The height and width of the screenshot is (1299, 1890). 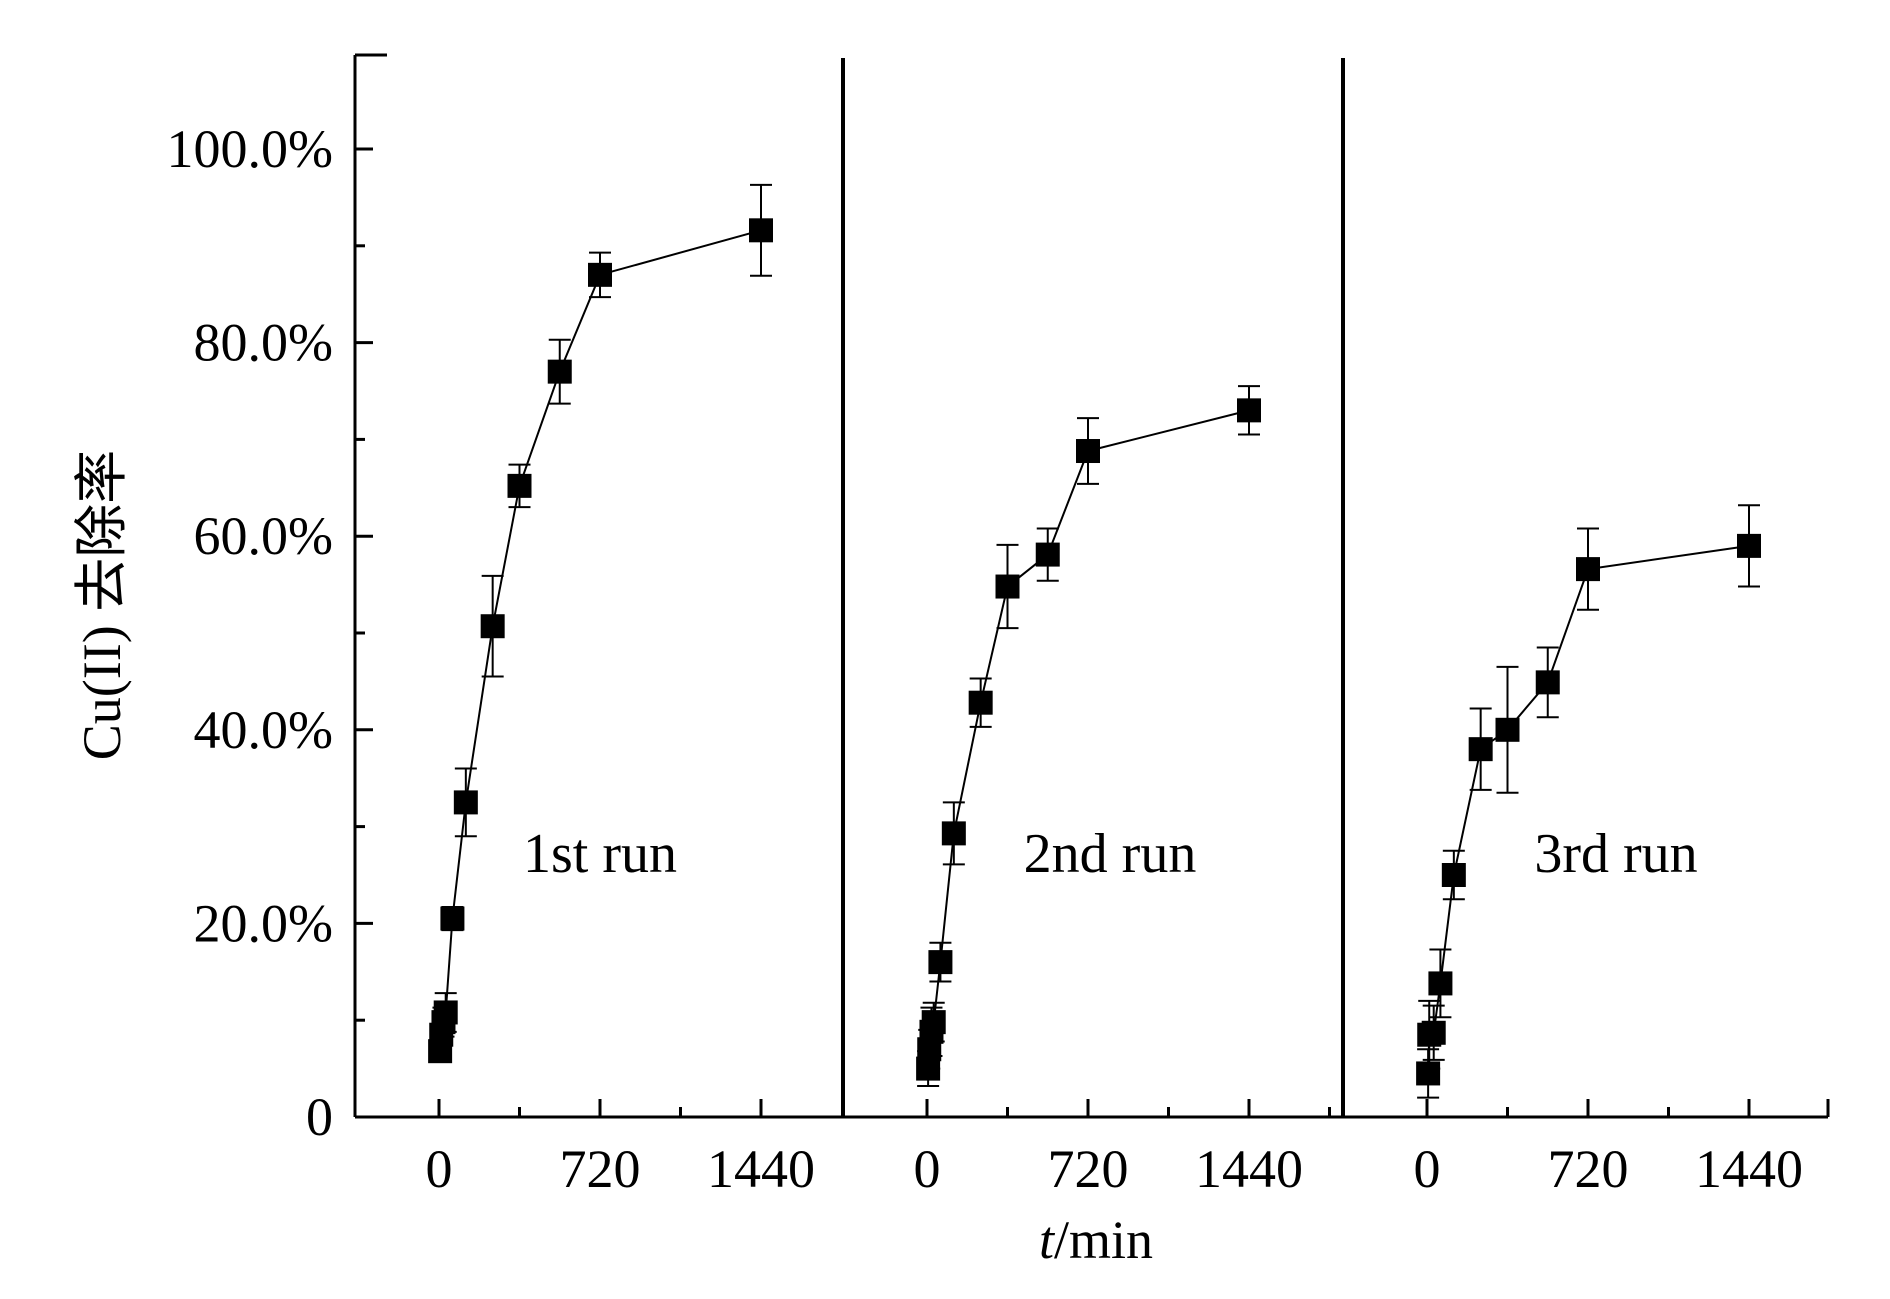 What do you see at coordinates (1047, 1240) in the screenshot?
I see `x-axis-title-var: t` at bounding box center [1047, 1240].